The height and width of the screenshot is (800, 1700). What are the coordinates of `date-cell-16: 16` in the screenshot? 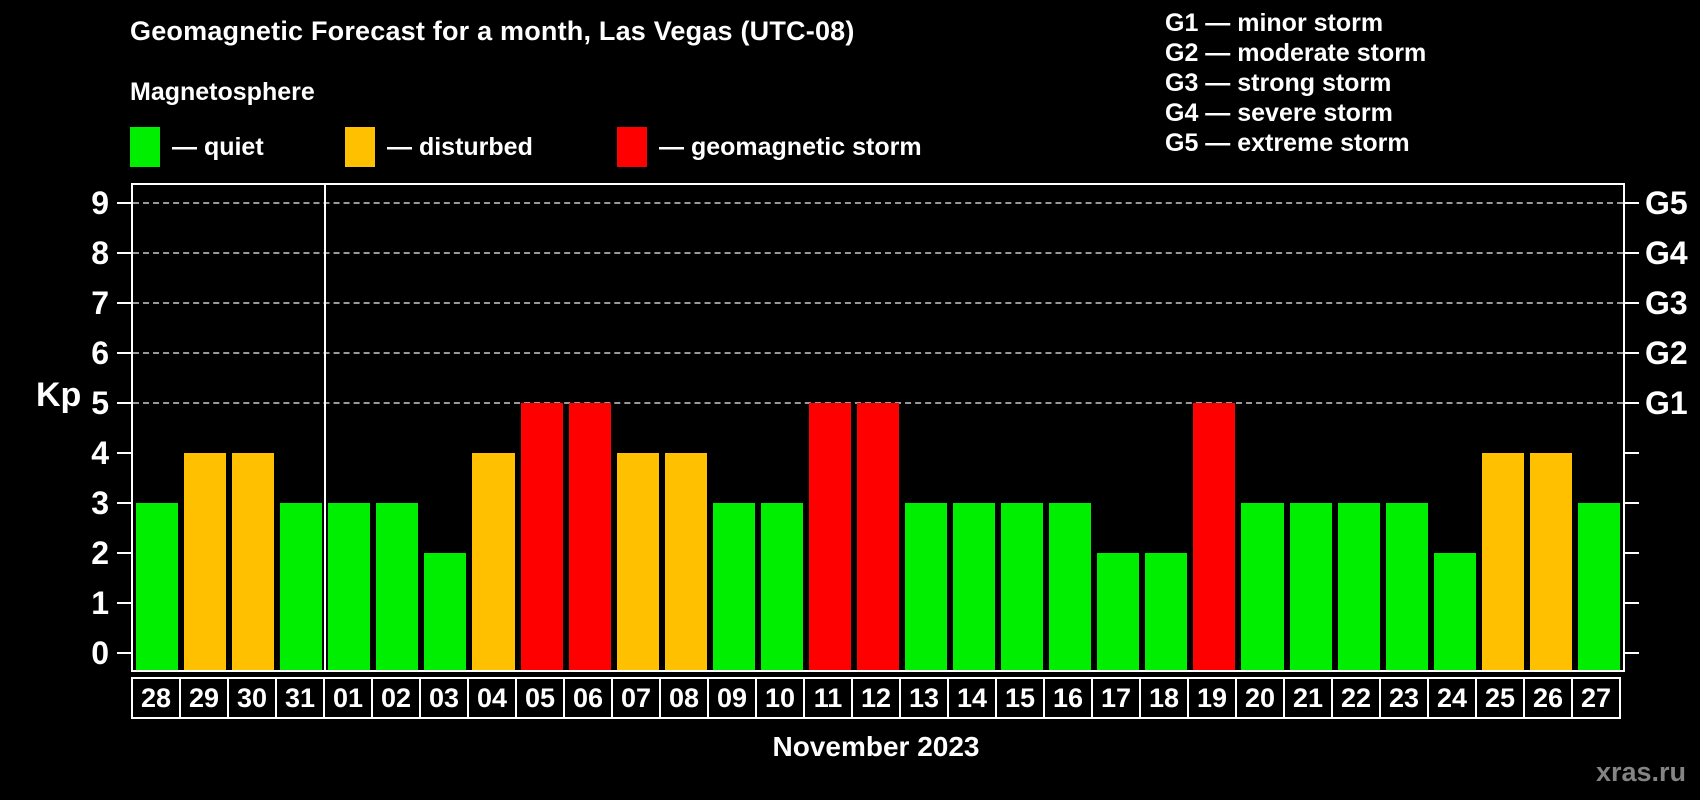 It's located at (1068, 698).